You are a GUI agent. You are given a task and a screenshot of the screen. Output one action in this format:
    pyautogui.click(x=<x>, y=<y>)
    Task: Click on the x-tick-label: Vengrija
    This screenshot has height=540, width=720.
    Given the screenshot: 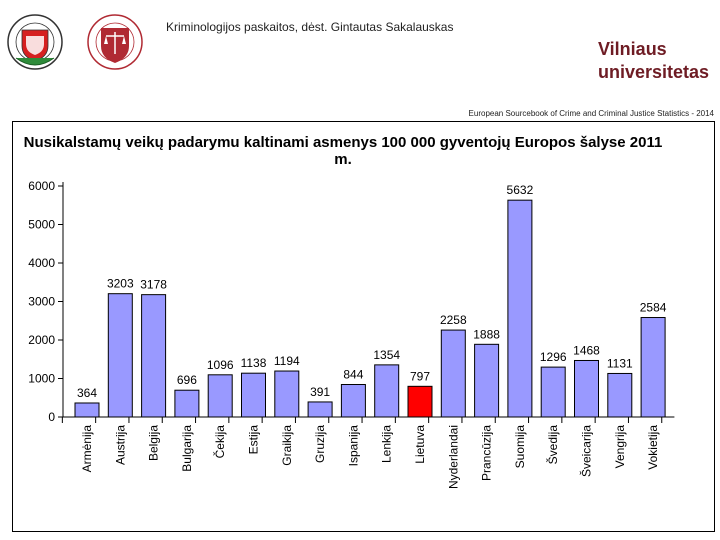 What is the action you would take?
    pyautogui.click(x=620, y=447)
    